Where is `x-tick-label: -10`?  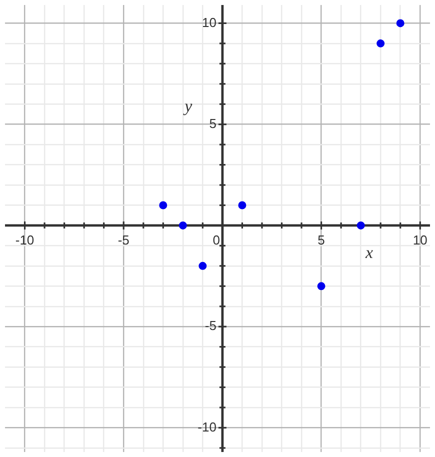
x-tick-label: -10 is located at coordinates (24, 240).